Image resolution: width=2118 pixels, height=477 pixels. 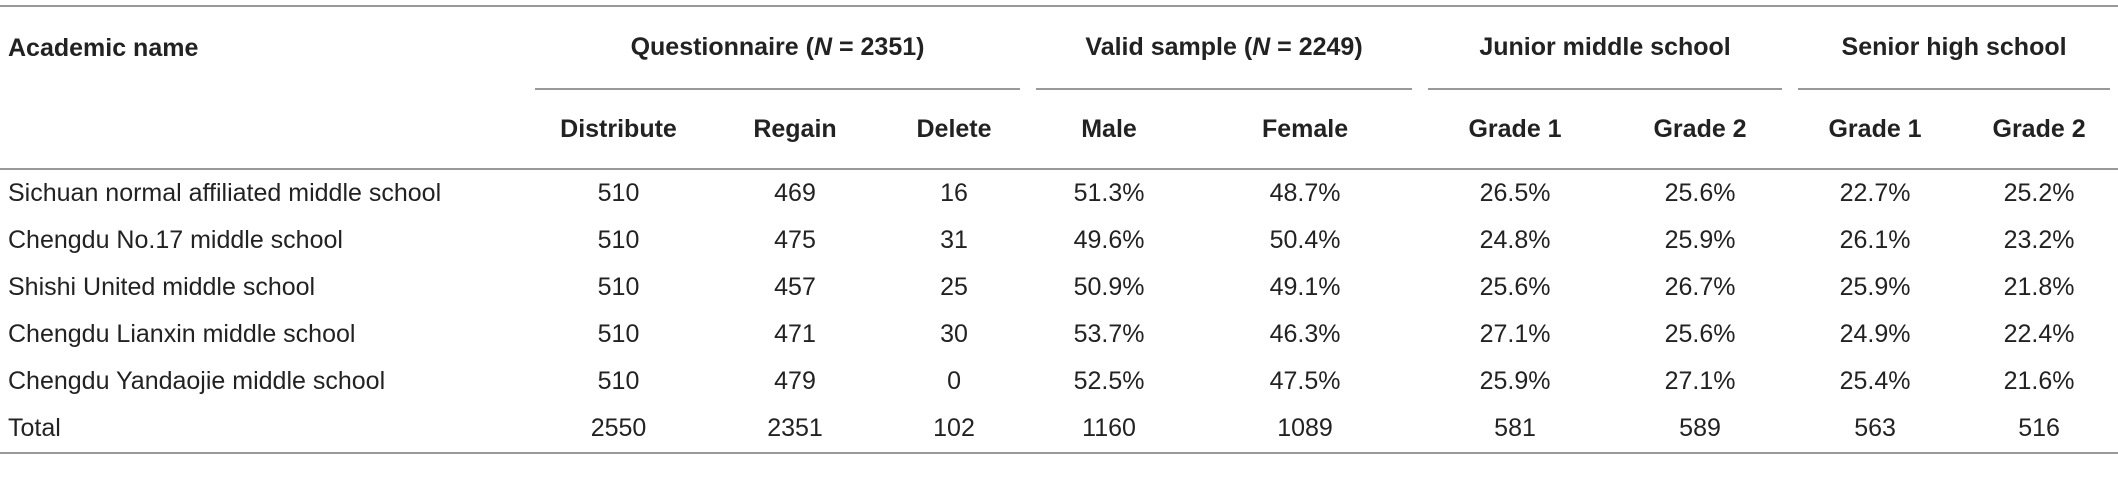 What do you see at coordinates (1305, 287) in the screenshot?
I see `cell: 49.1%` at bounding box center [1305, 287].